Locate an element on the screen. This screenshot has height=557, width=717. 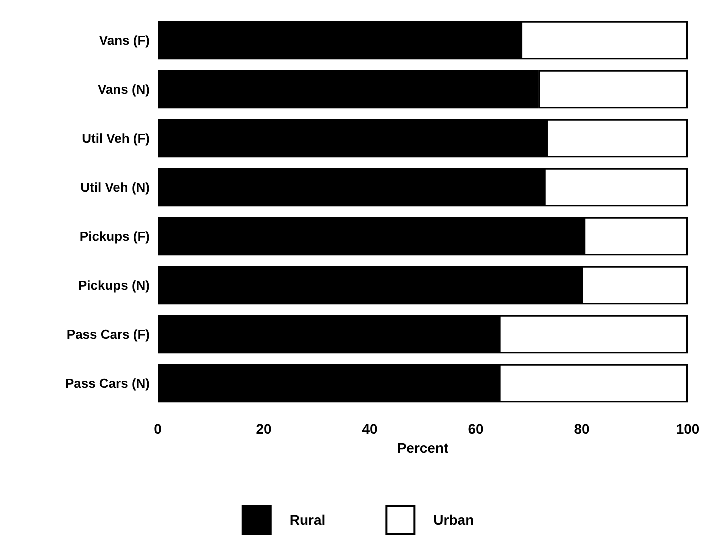
x-tick-label: 100 is located at coordinates (688, 429).